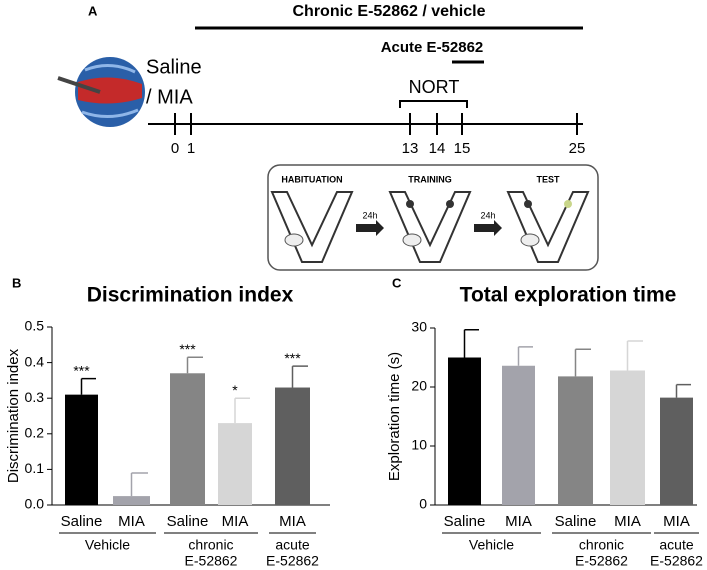 Image resolution: width=707 pixels, height=570 pixels. I want to click on y-tick-label: 0.1, so click(35, 468).